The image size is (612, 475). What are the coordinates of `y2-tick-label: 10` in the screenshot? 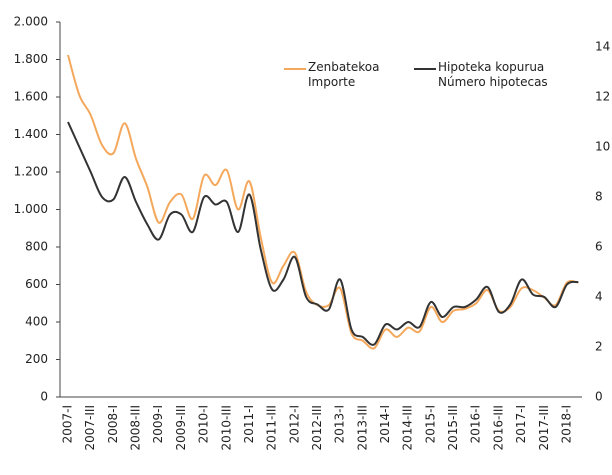 It's located at (602, 147).